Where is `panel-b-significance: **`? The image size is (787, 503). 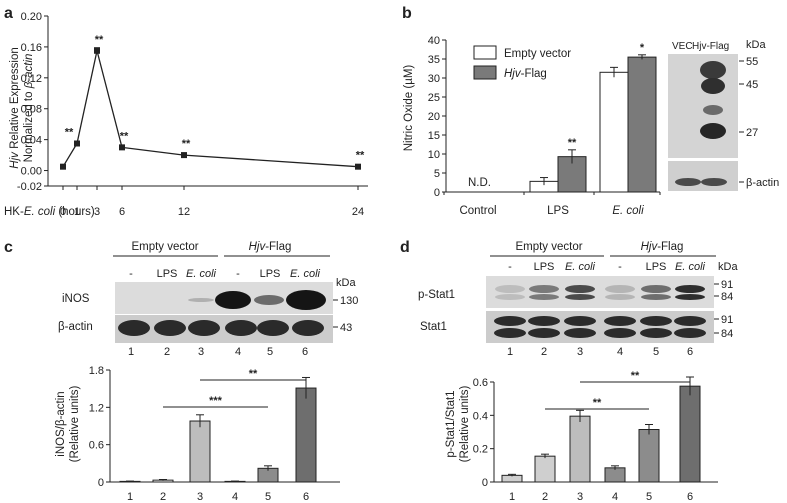 panel-b-significance: ** is located at coordinates (572, 143).